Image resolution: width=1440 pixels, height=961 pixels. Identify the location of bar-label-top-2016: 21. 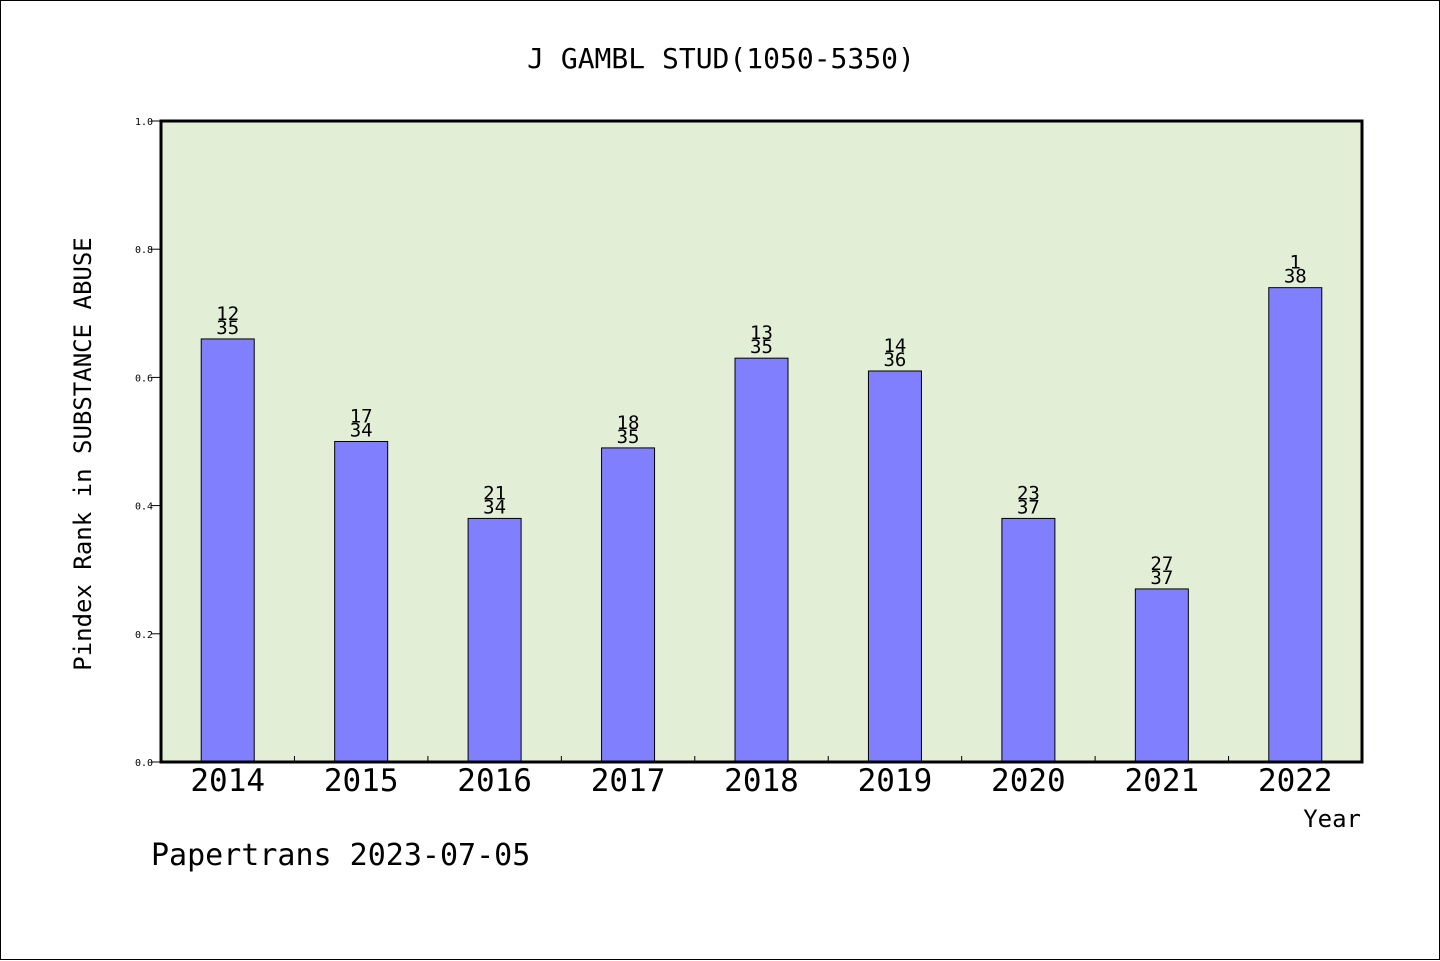
(494, 493).